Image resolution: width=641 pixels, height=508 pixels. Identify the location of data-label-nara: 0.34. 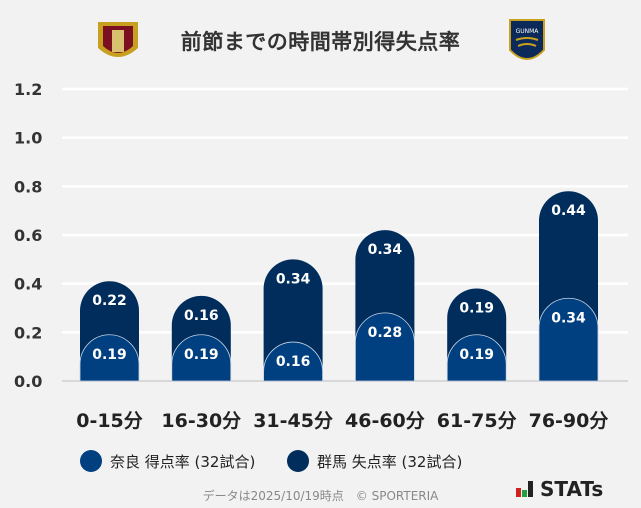
(568, 318).